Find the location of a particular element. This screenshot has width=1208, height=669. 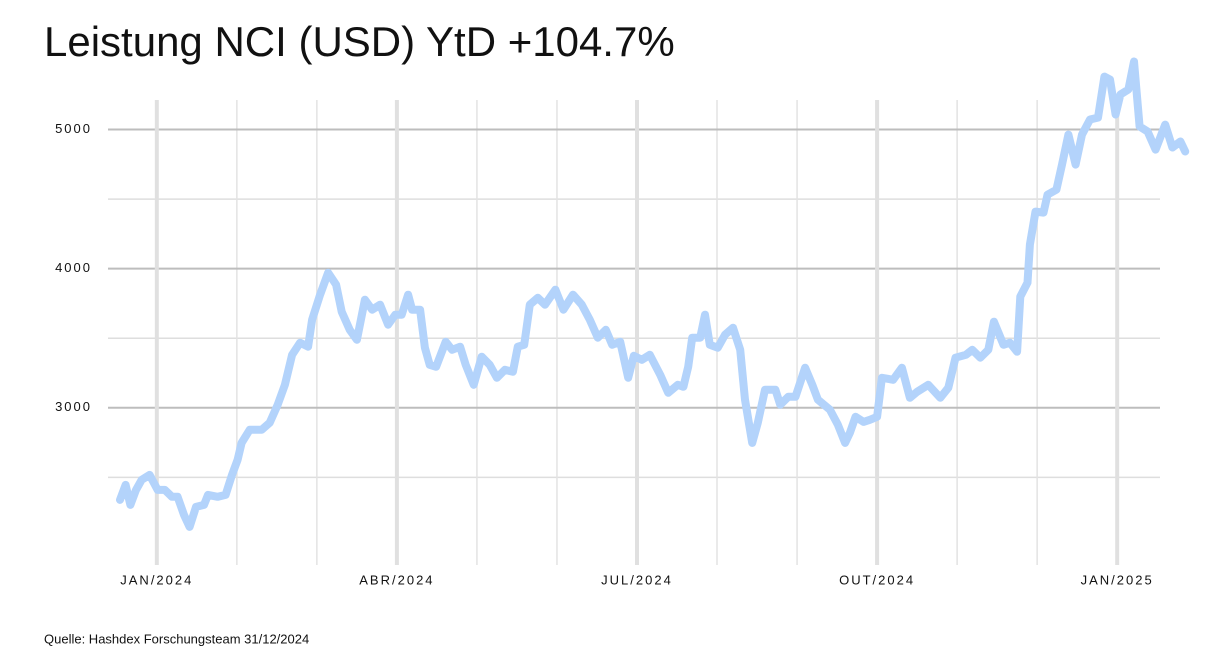

chart-title: Leistung NCI (USD) YtD +104.7% is located at coordinates (359, 41).